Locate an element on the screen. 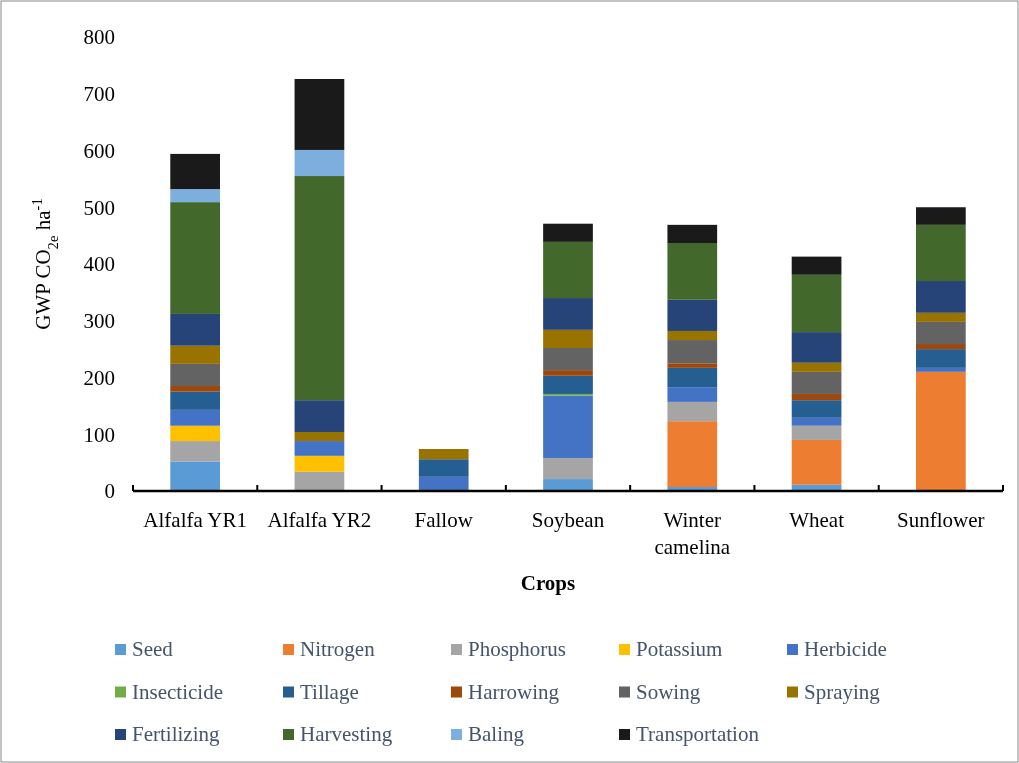 This screenshot has height=763, width=1019. legend-label: Spraying is located at coordinates (842, 691).